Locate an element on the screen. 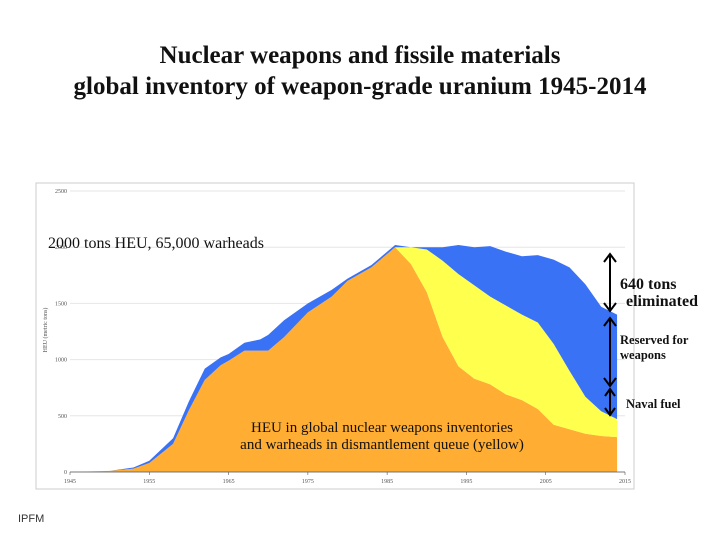  x-tick-label: 1945 is located at coordinates (70, 482).